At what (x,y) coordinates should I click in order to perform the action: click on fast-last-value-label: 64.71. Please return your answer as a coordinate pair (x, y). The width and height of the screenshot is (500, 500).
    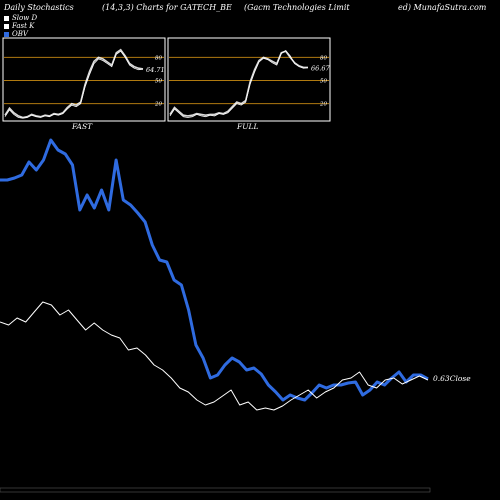
    Looking at the image, I should click on (155, 70).